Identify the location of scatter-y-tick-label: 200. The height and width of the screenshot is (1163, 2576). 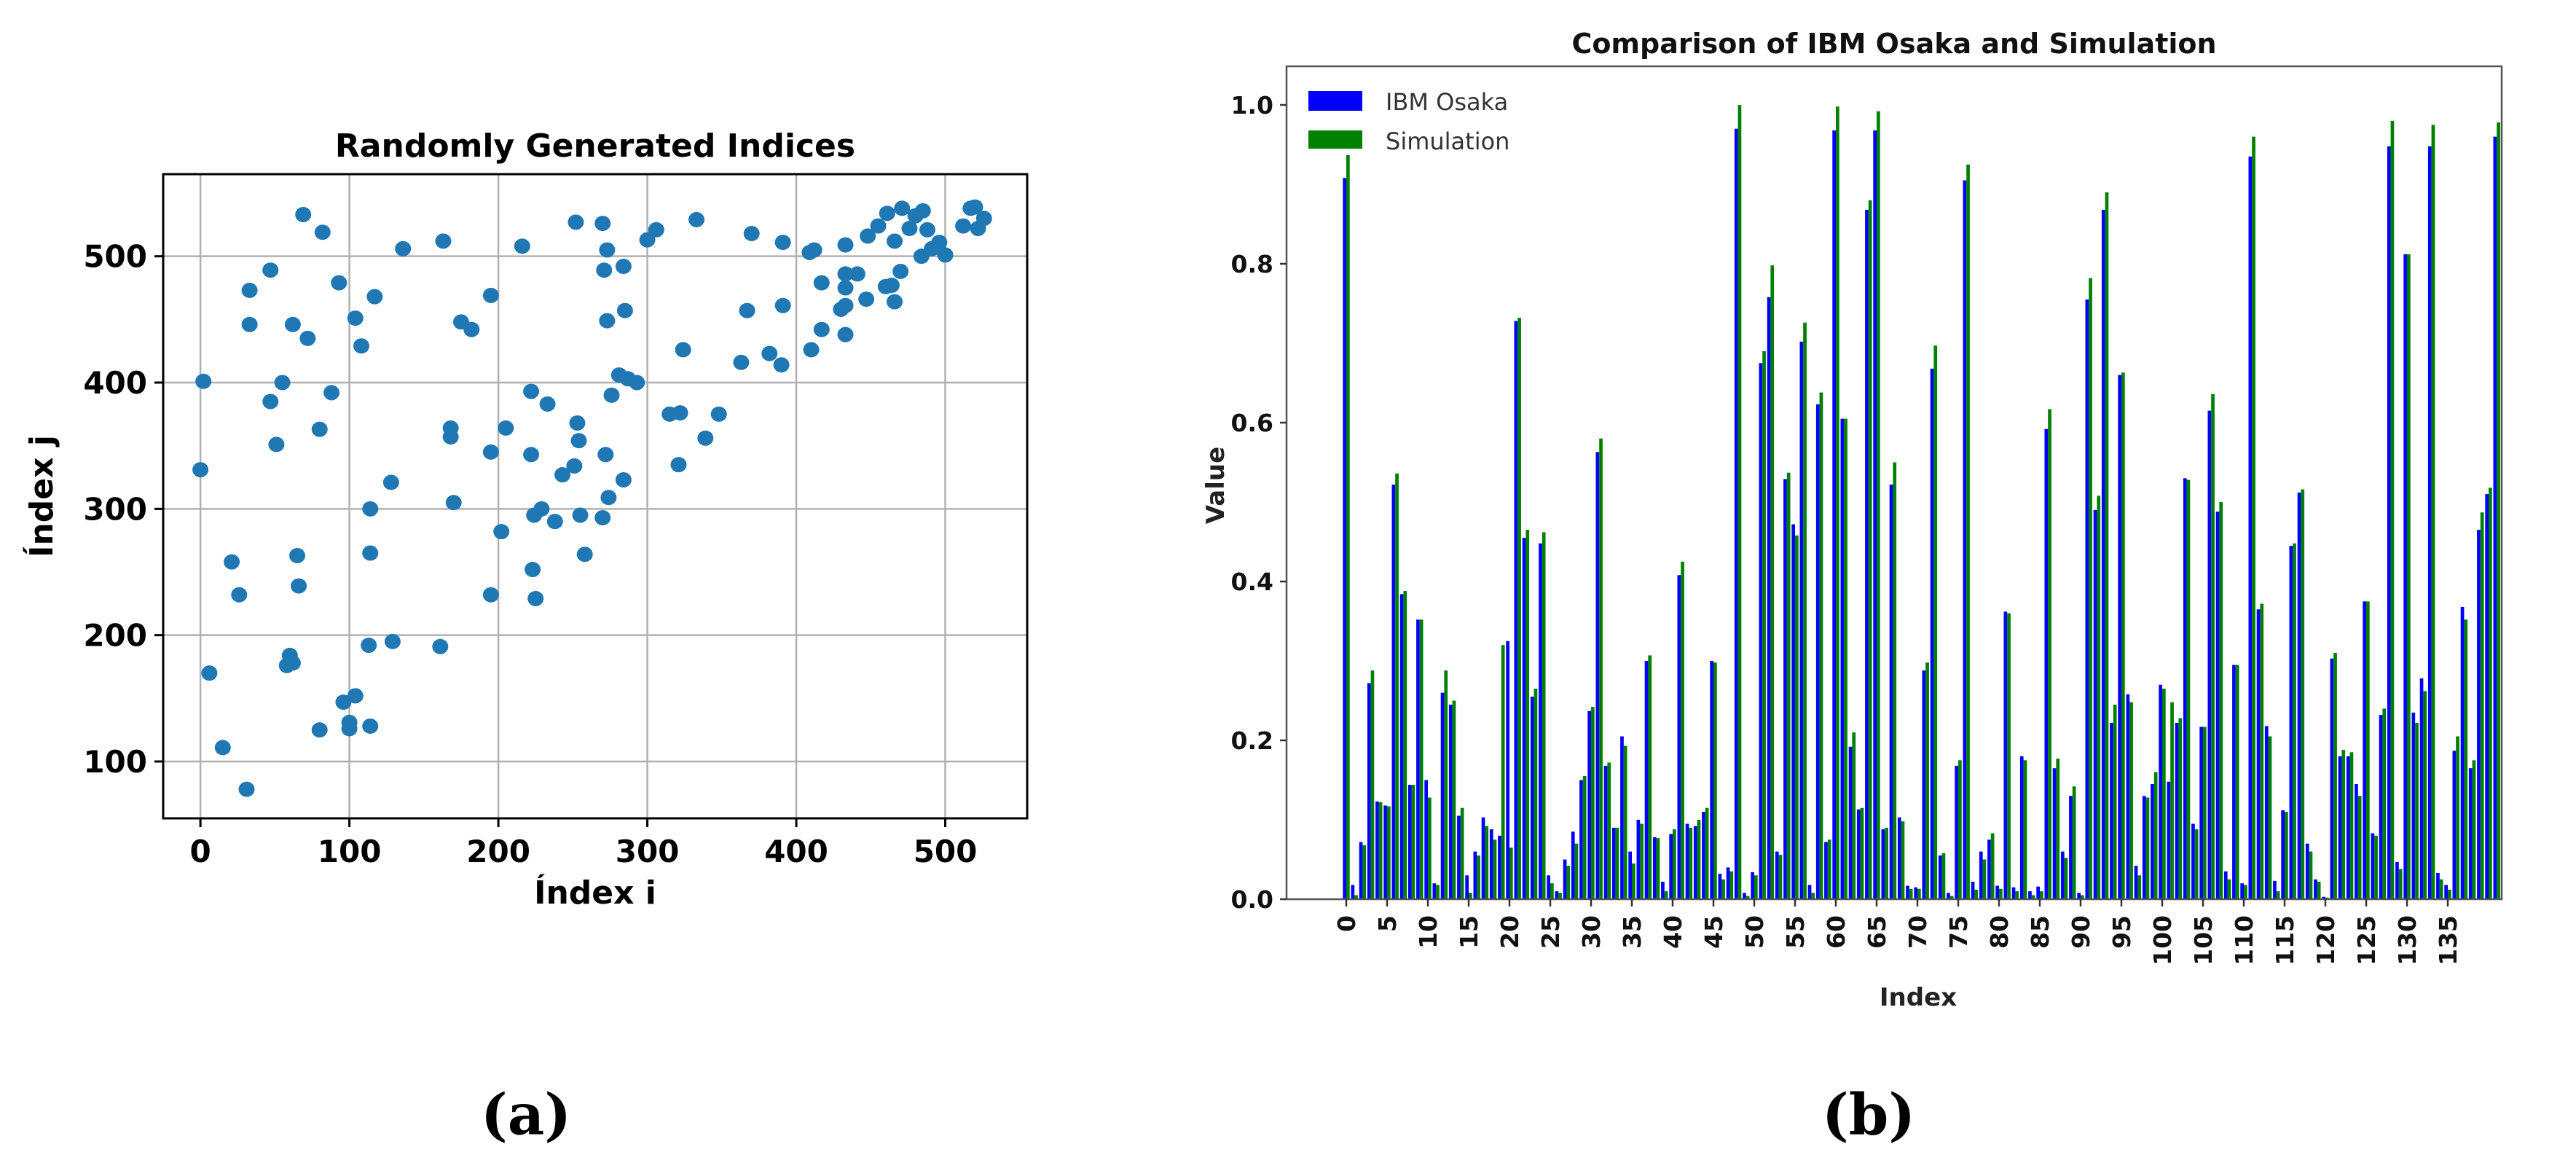
(115, 636).